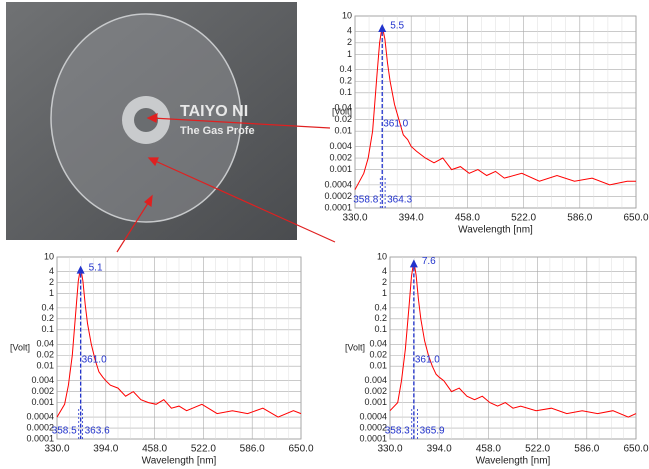 The image size is (649, 469). What do you see at coordinates (397, 26) in the screenshot?
I see `peak-value-label: 5.5` at bounding box center [397, 26].